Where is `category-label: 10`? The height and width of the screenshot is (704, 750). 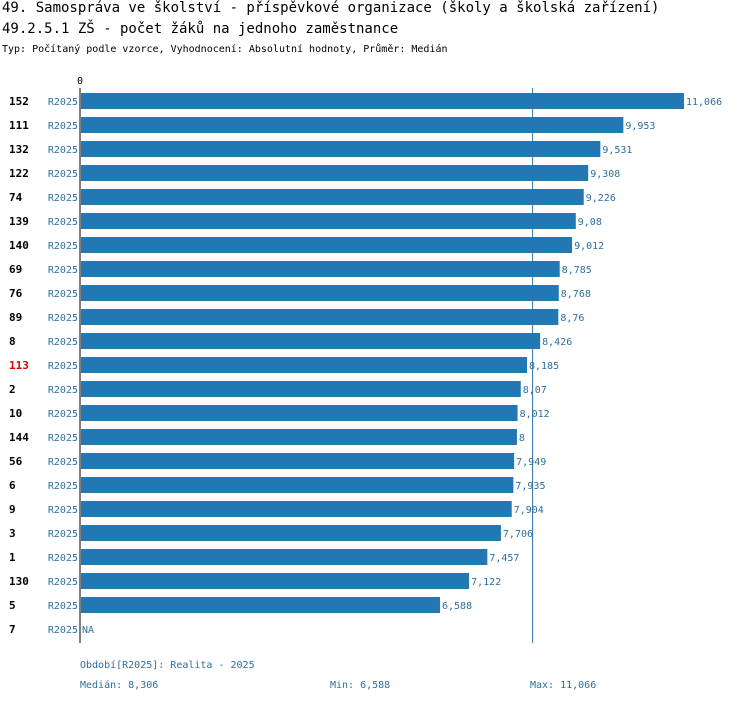 category-label: 10 is located at coordinates (15, 413).